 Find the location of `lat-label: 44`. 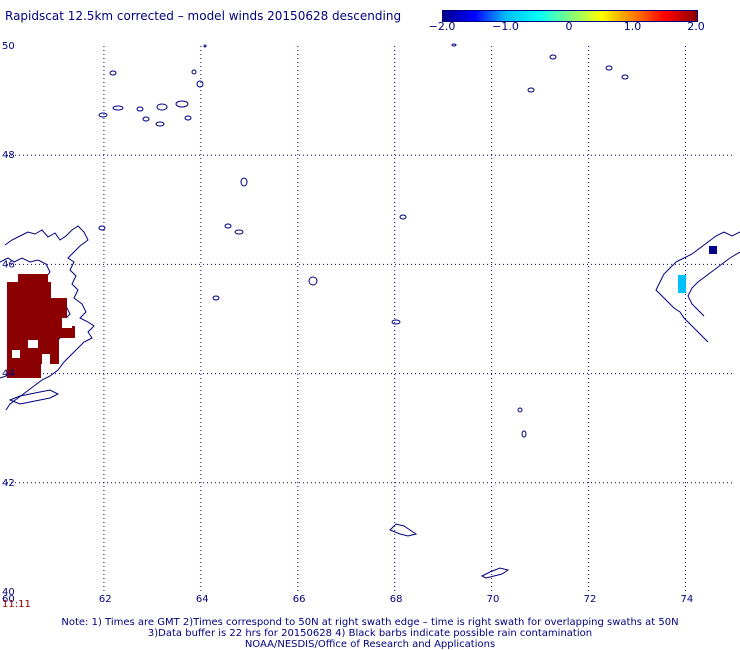

lat-label: 44 is located at coordinates (8, 374).